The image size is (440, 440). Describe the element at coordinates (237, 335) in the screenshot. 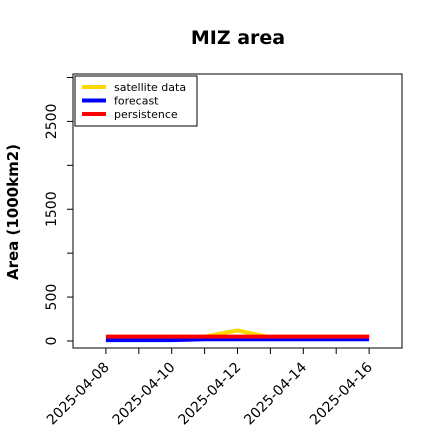

I see `series-layer` at that location.